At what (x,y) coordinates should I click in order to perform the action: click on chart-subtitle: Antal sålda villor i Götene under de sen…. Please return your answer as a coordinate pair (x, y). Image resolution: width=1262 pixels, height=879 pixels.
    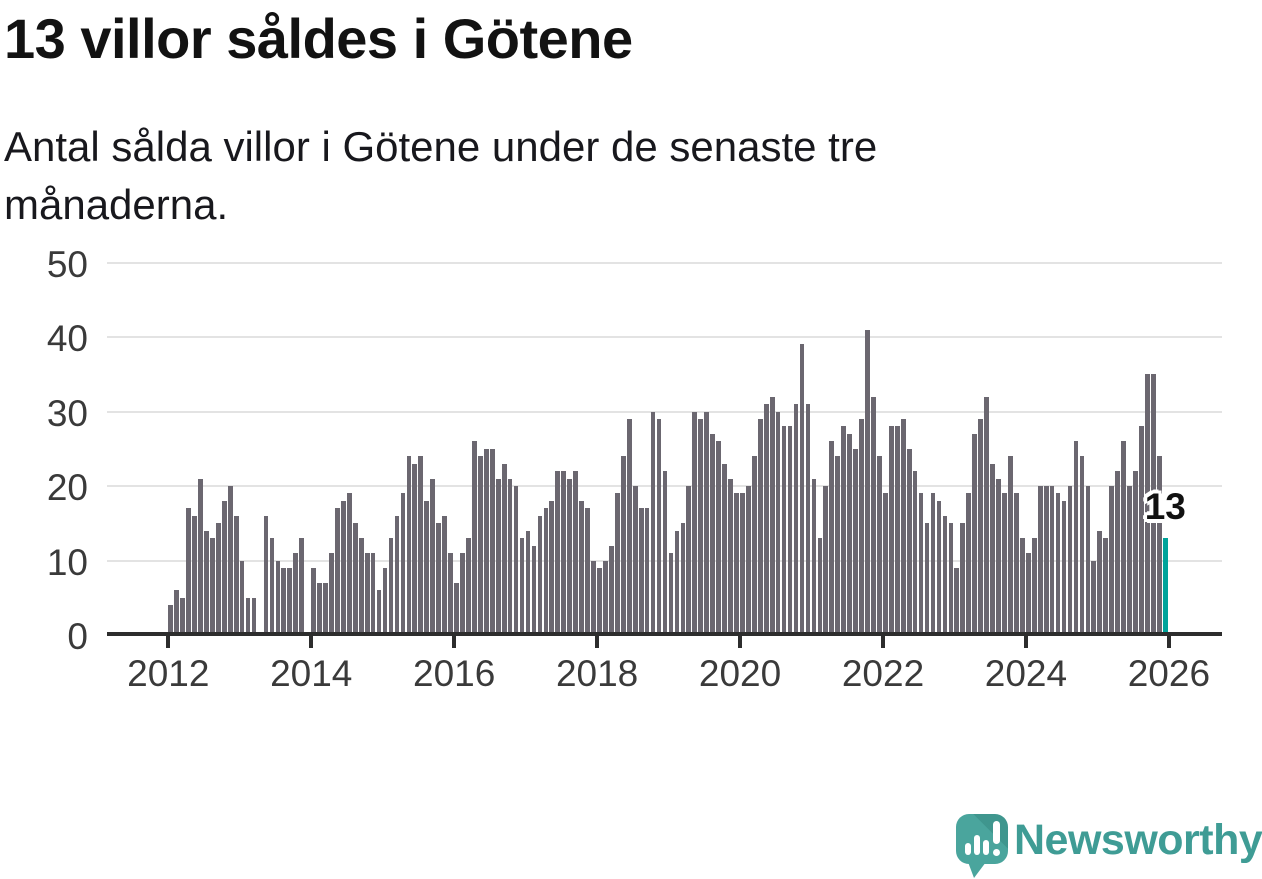
    Looking at the image, I should click on (440, 176).